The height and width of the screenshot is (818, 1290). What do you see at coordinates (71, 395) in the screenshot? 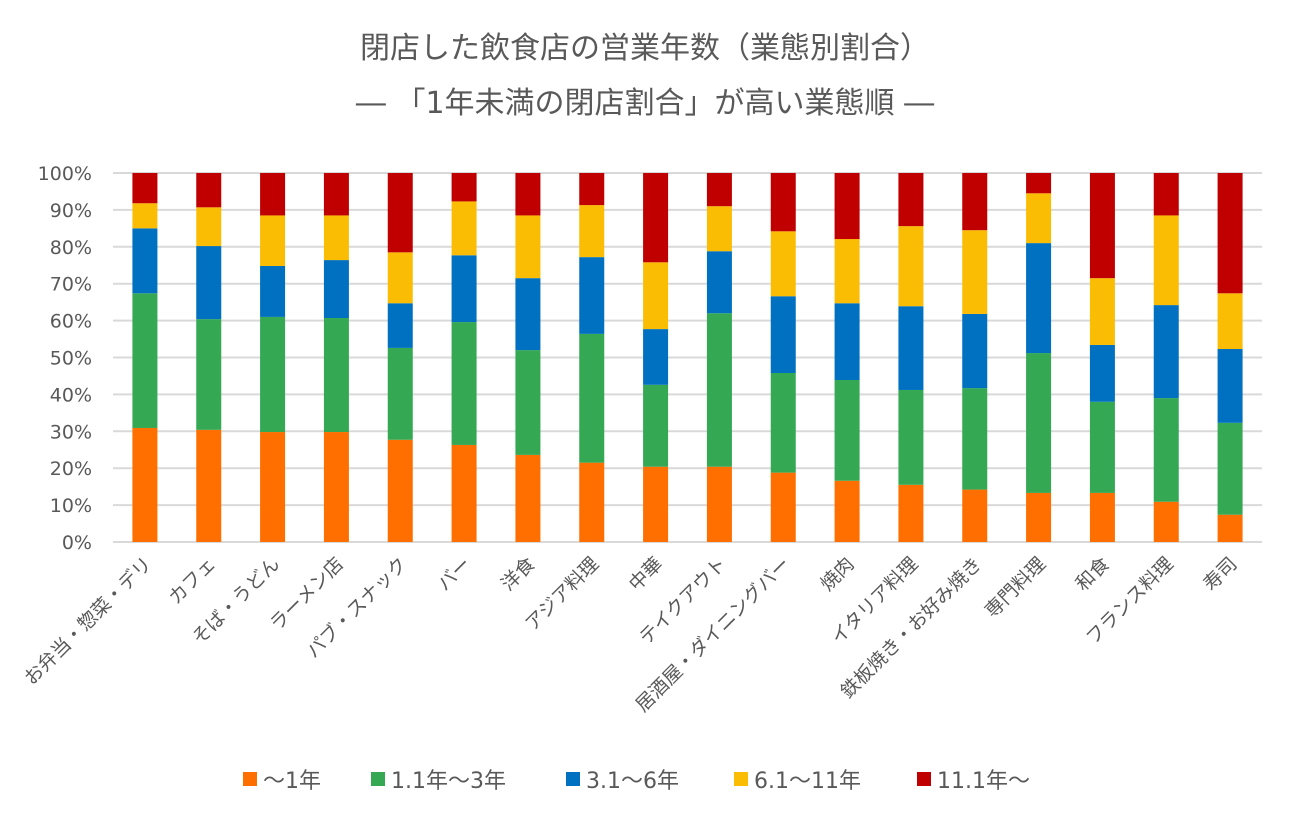
I see `y-tick-label: 40%` at bounding box center [71, 395].